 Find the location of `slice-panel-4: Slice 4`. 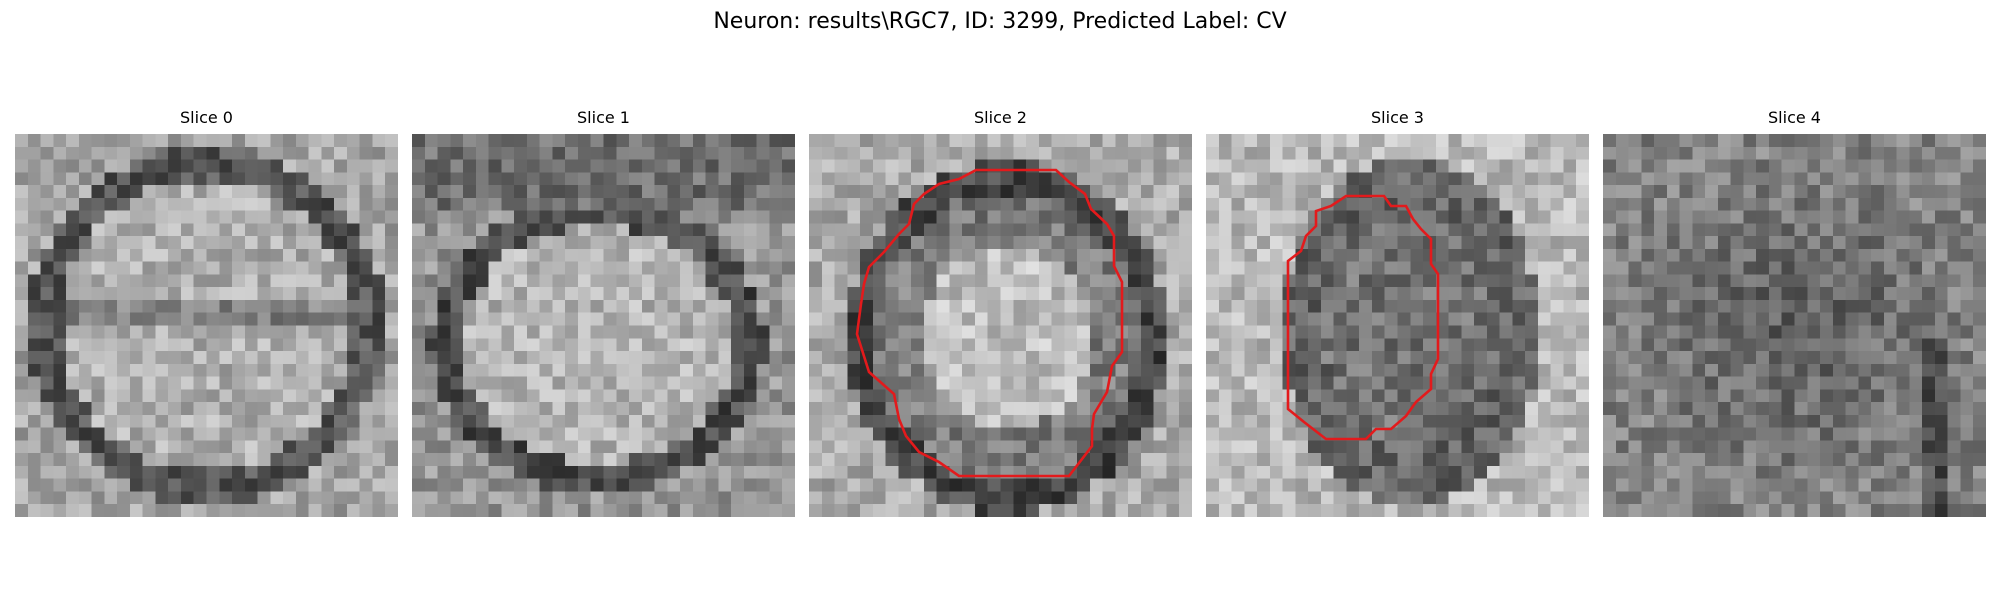

slice-panel-4: Slice 4 is located at coordinates (1794, 312).